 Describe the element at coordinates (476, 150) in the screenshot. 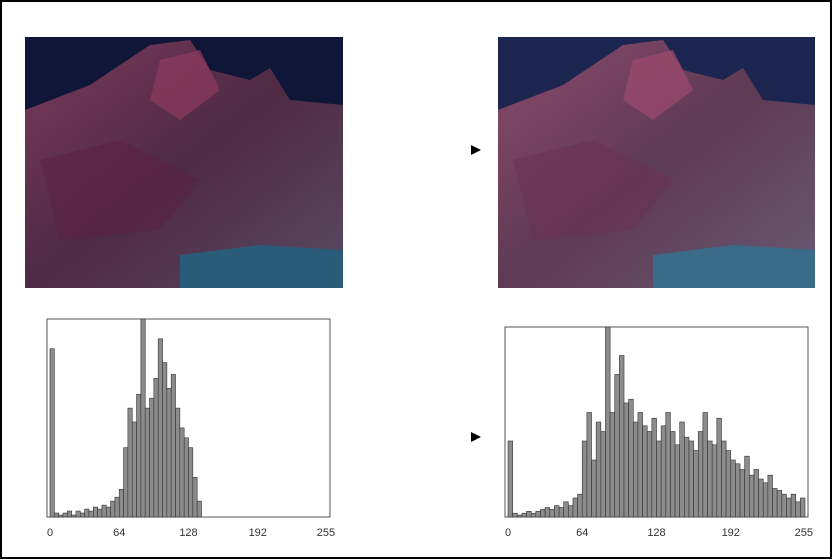

I see `arrow` at that location.